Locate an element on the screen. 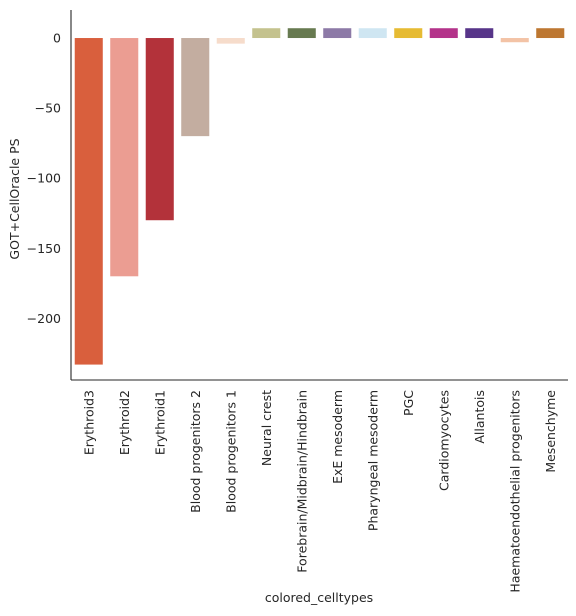 The width and height of the screenshot is (576, 616). x-tick-label: Allantois is located at coordinates (479, 417).